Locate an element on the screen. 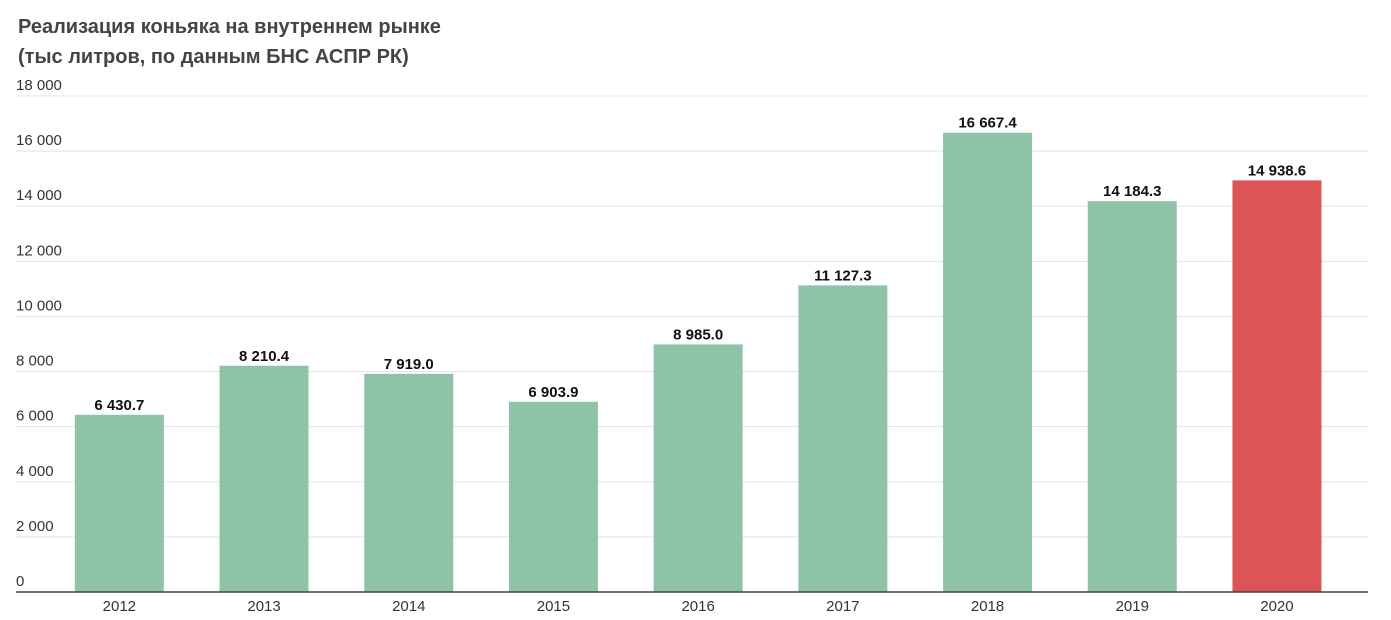 The width and height of the screenshot is (1391, 620). y-tick-label: 4 000 is located at coordinates (35, 471).